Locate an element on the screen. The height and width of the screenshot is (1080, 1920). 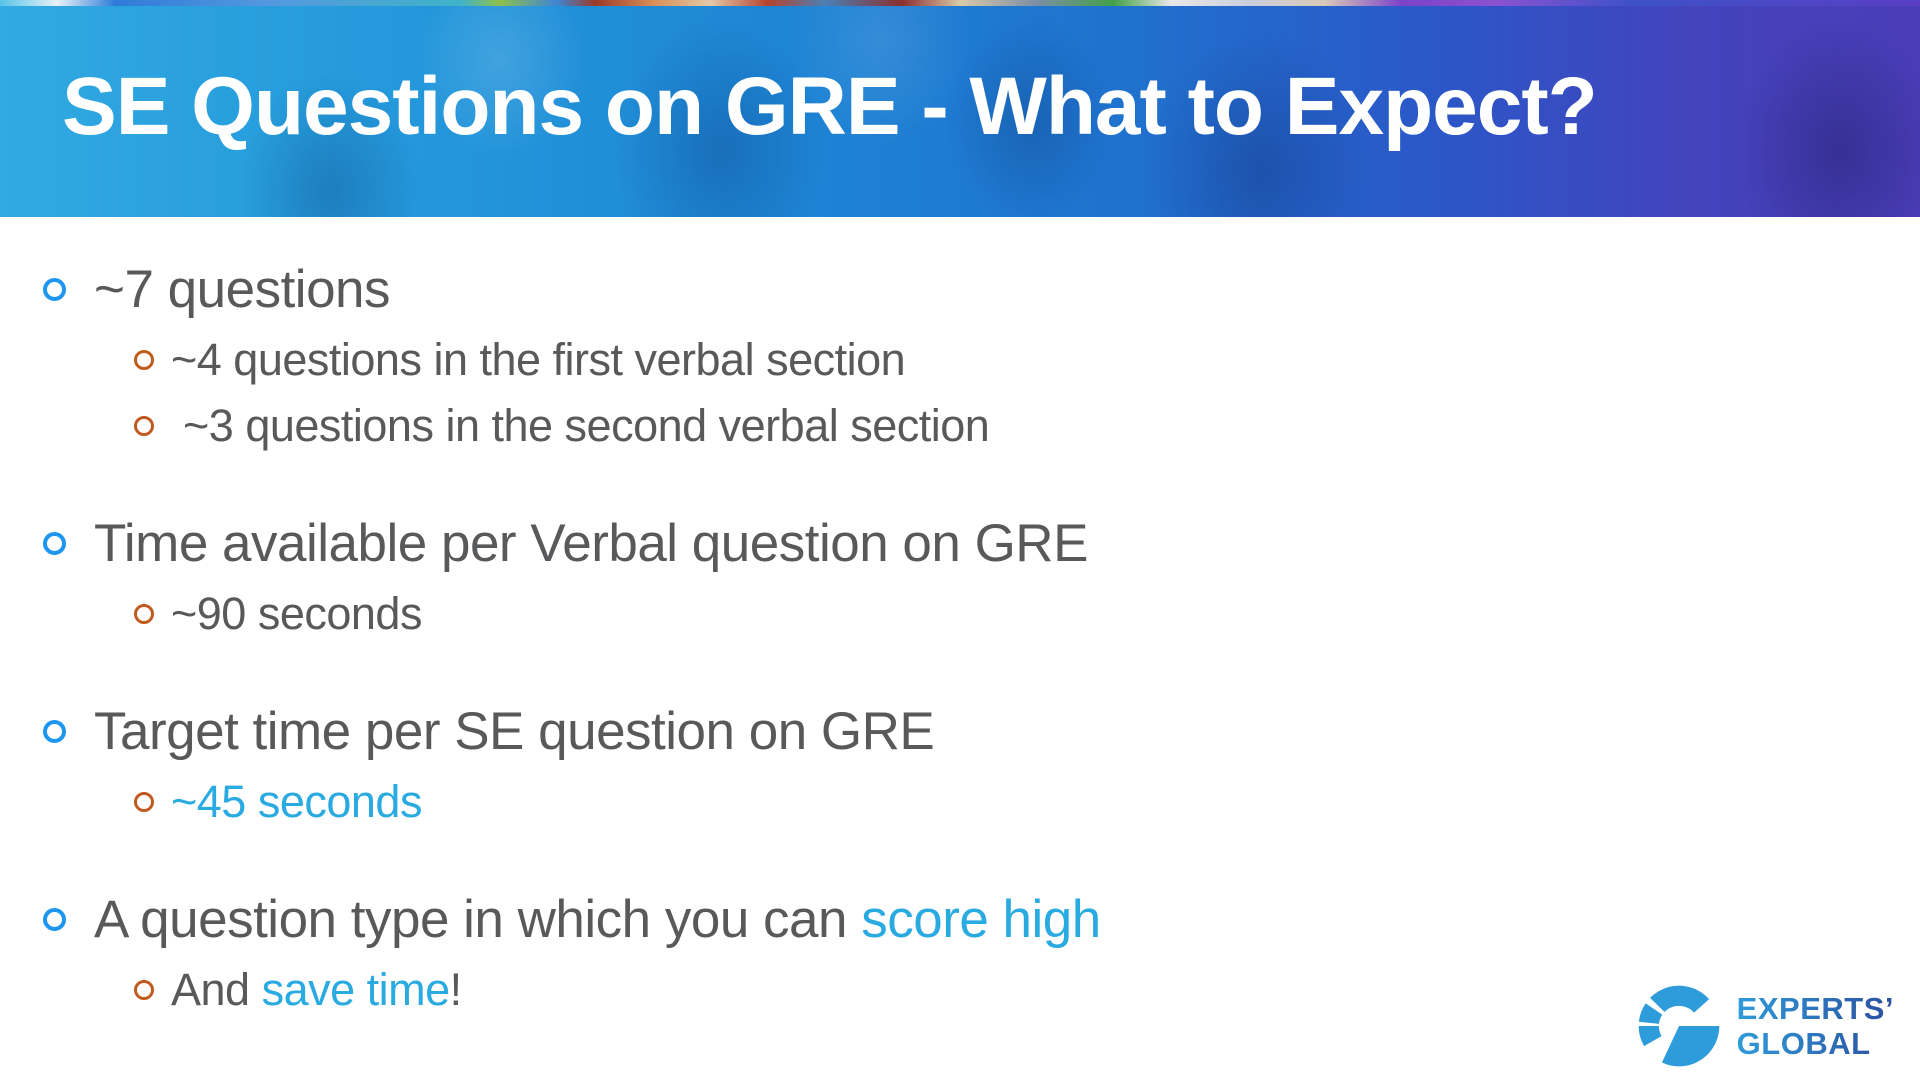
bullet-text: ~45 seconds is located at coordinates (296, 802).